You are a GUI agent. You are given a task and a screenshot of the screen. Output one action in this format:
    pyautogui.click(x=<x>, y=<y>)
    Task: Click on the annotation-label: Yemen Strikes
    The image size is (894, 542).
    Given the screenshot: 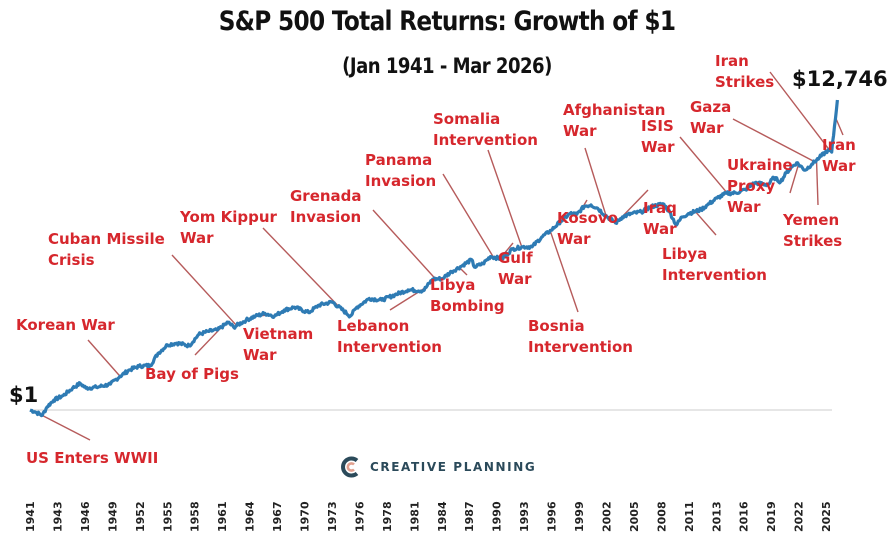 What is the action you would take?
    pyautogui.click(x=812, y=230)
    